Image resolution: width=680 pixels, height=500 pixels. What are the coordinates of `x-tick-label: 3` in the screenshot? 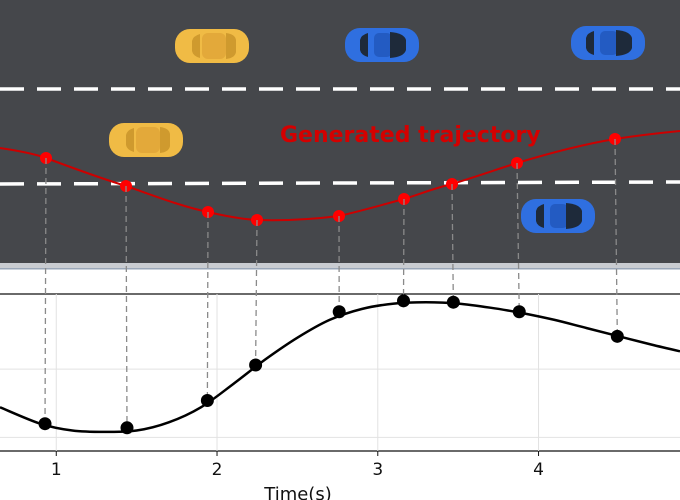 It's located at (377, 470).